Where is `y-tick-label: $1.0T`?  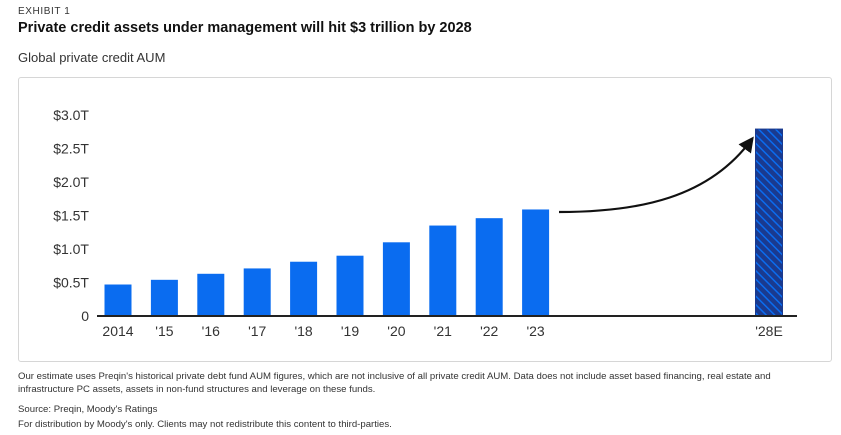 y-tick-label: $1.0T is located at coordinates (71, 249).